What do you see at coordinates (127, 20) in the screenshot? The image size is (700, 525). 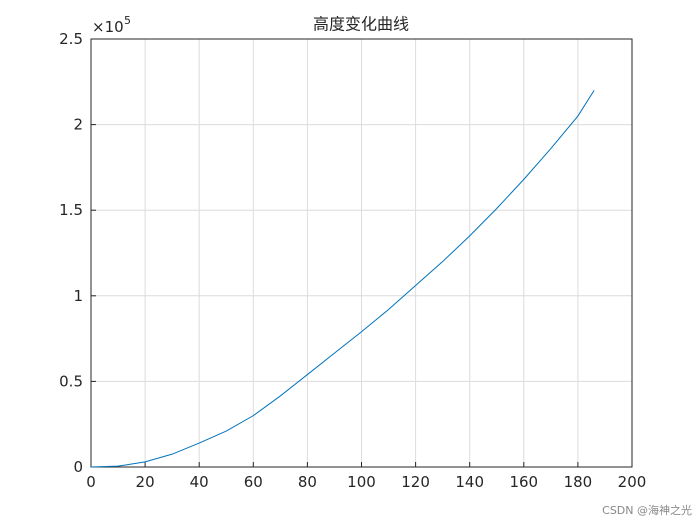 I see `y-multiplier-exponent: 5` at bounding box center [127, 20].